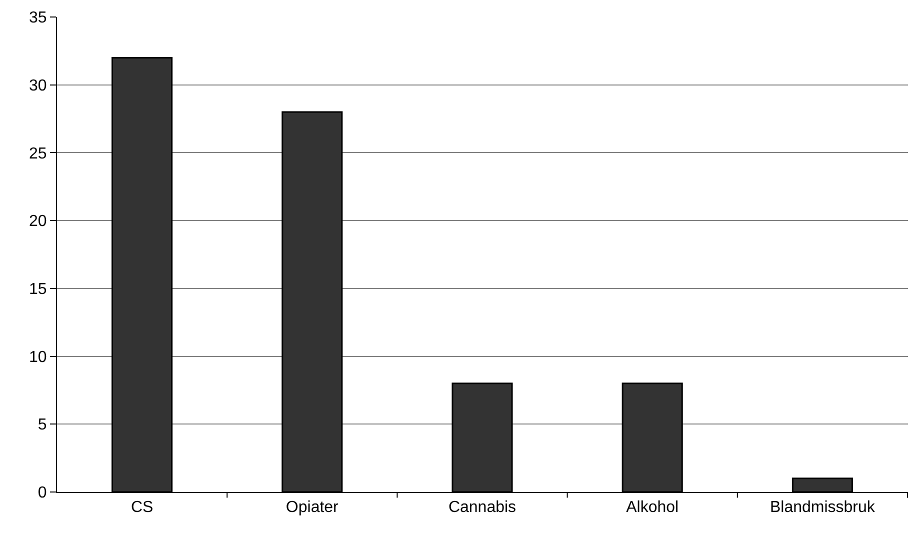 The height and width of the screenshot is (533, 918). Describe the element at coordinates (42, 493) in the screenshot. I see `y-tick-label: 0` at that location.